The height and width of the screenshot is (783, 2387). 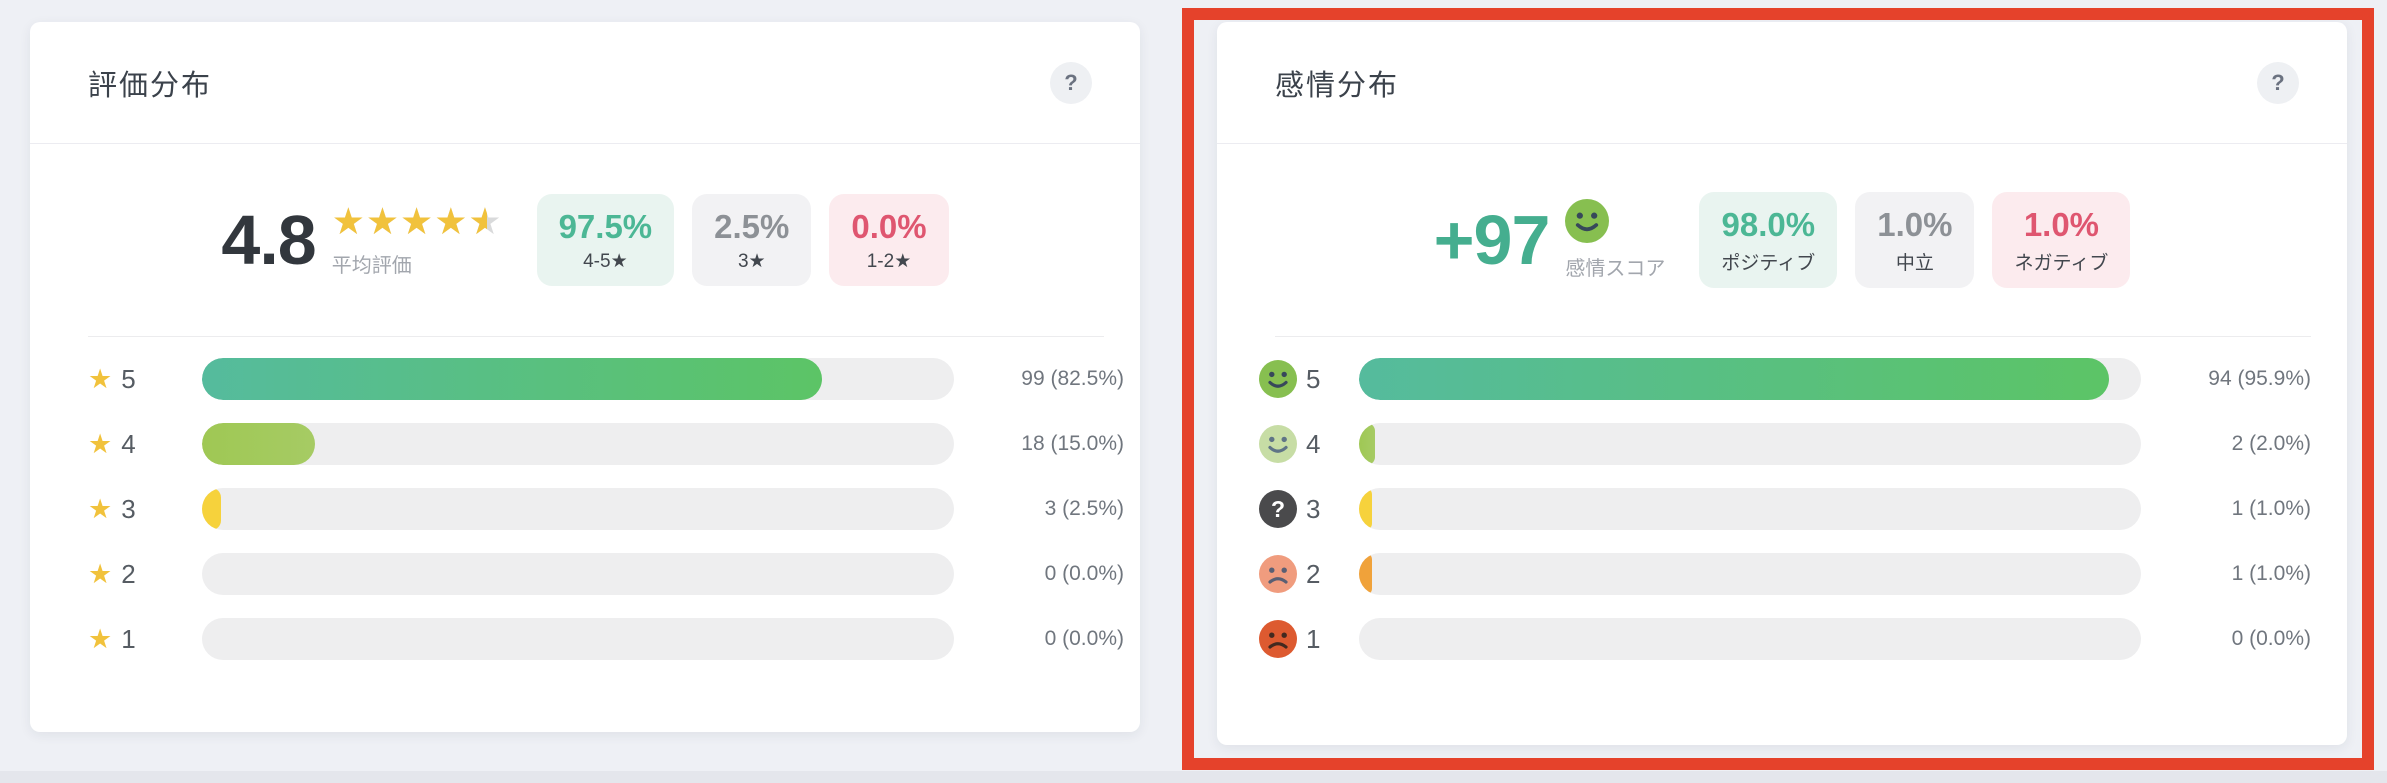 What do you see at coordinates (1278, 639) in the screenshot?
I see `face-sad-icon` at bounding box center [1278, 639].